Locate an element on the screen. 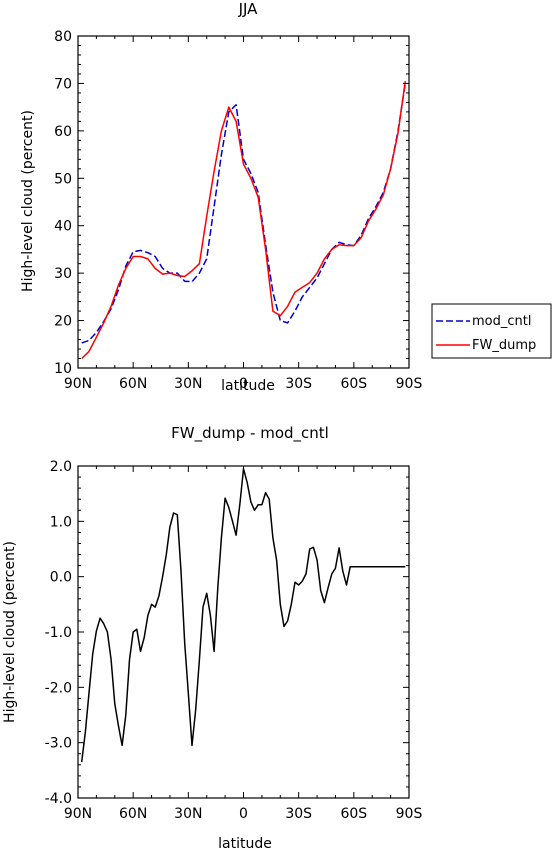 The height and width of the screenshot is (851, 553). top-chart-title: JJA is located at coordinates (248, 9).